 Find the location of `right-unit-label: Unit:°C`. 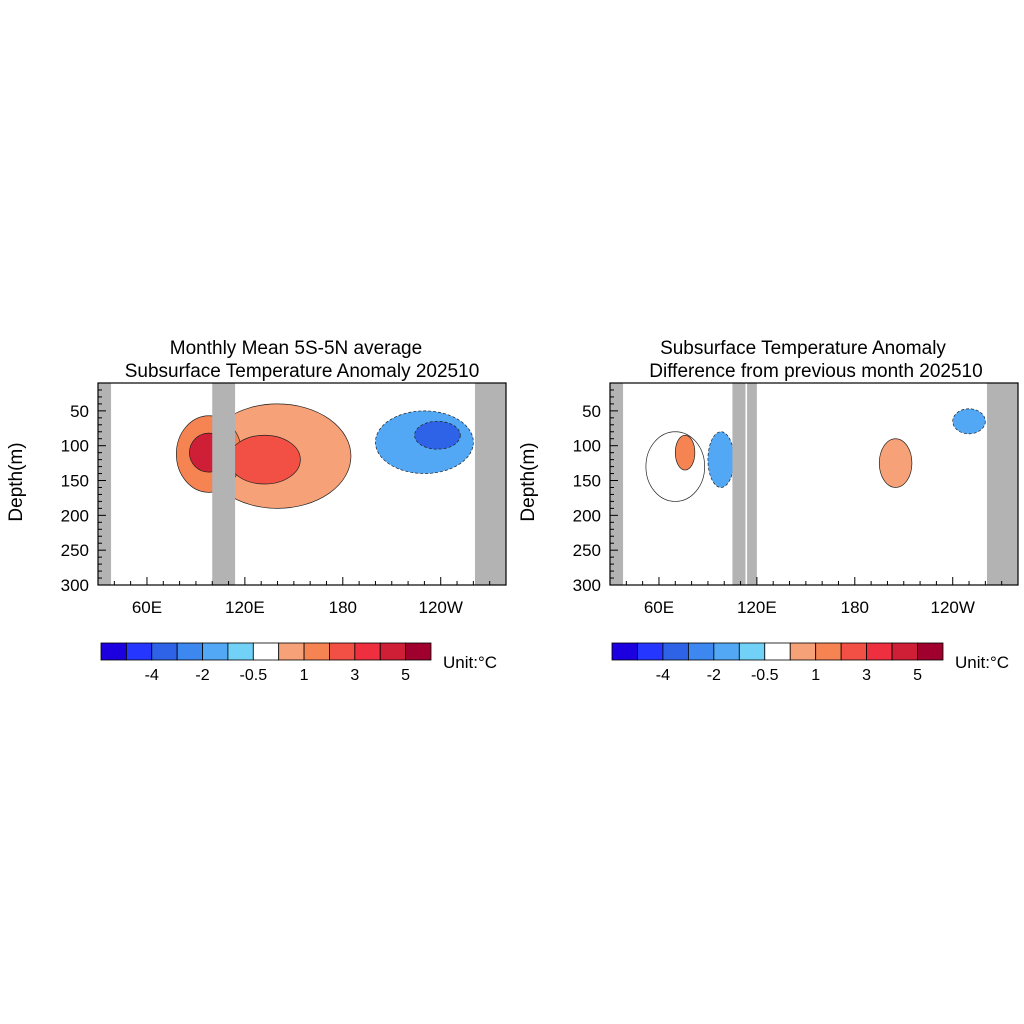

right-unit-label: Unit:°C is located at coordinates (982, 662).